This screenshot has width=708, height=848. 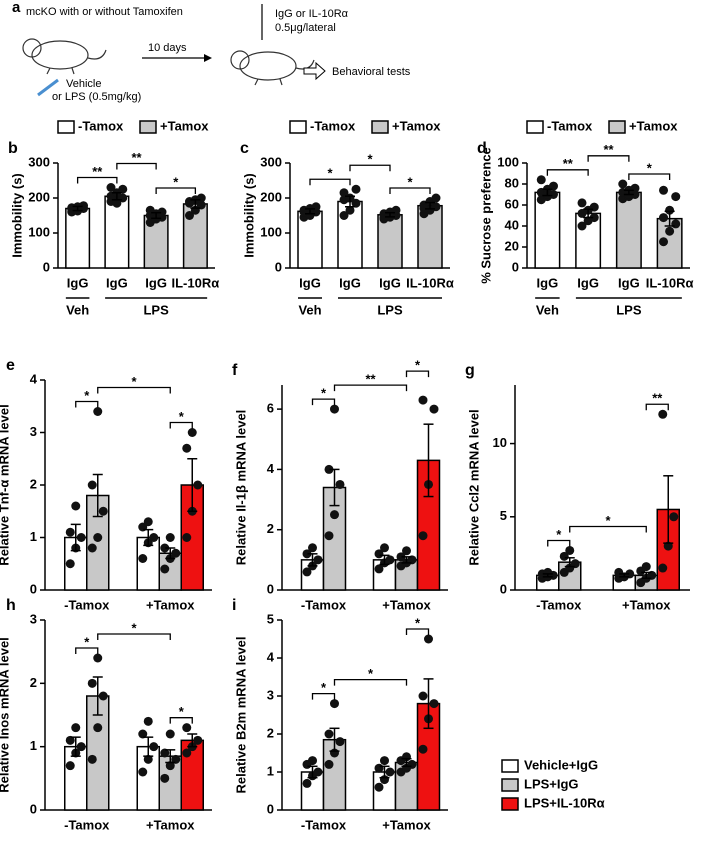 What do you see at coordinates (503, 515) in the screenshot?
I see `y-tick-label: 5` at bounding box center [503, 515].